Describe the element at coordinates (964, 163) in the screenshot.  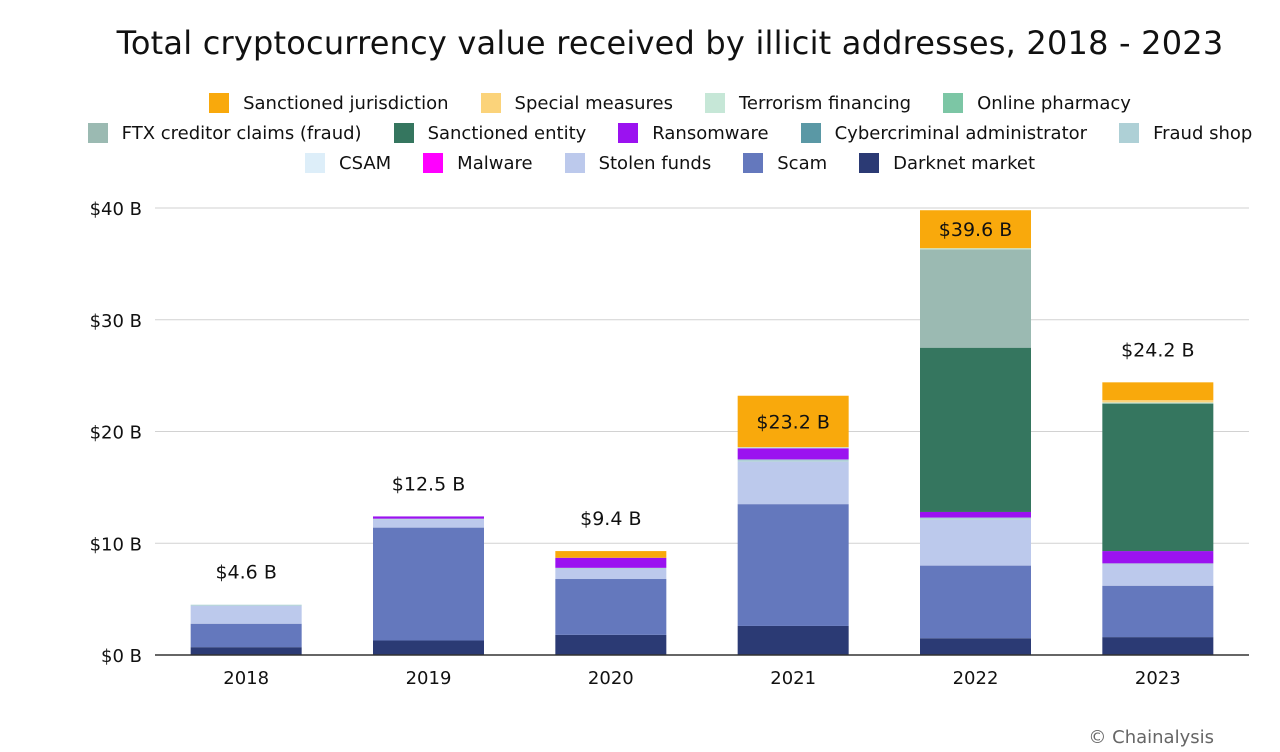
I see `legend-label: Darknet market` at that location.